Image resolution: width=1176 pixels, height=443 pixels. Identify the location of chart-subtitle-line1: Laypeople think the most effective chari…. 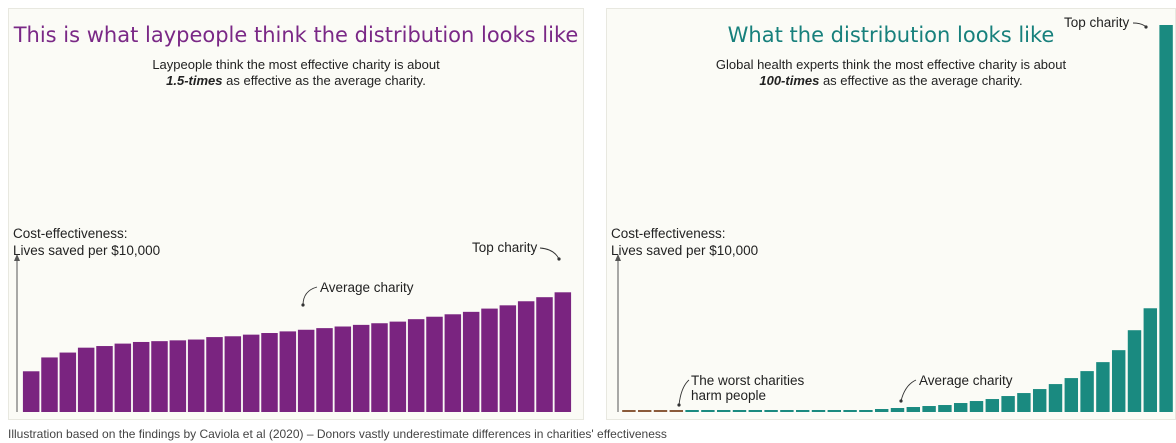
(296, 64).